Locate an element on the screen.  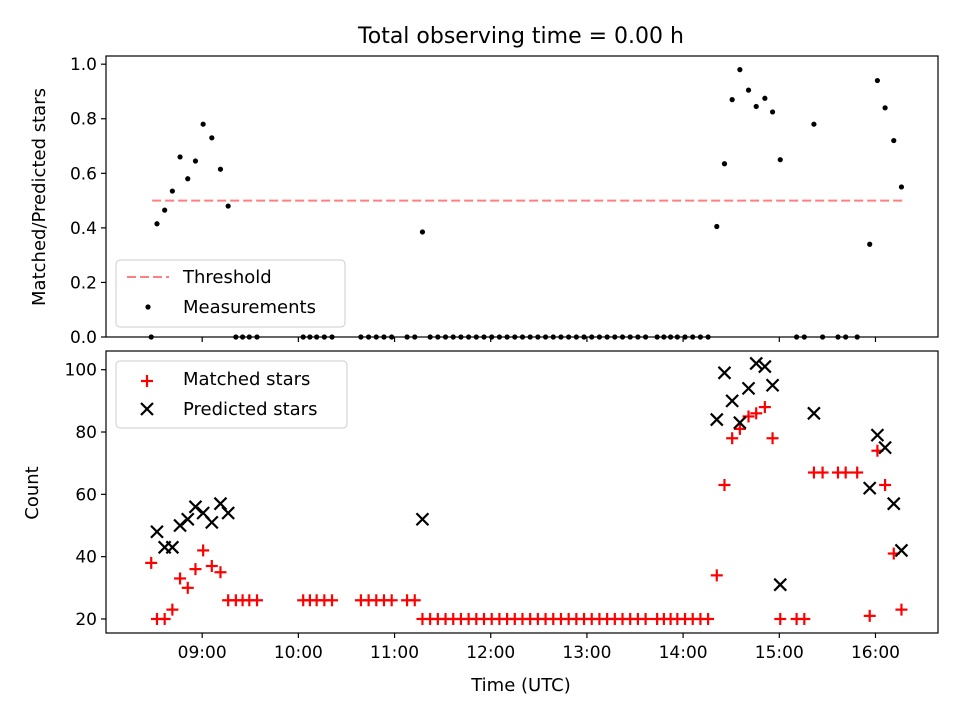
ratio-y-tick-label: 0.0 is located at coordinates (83, 338).